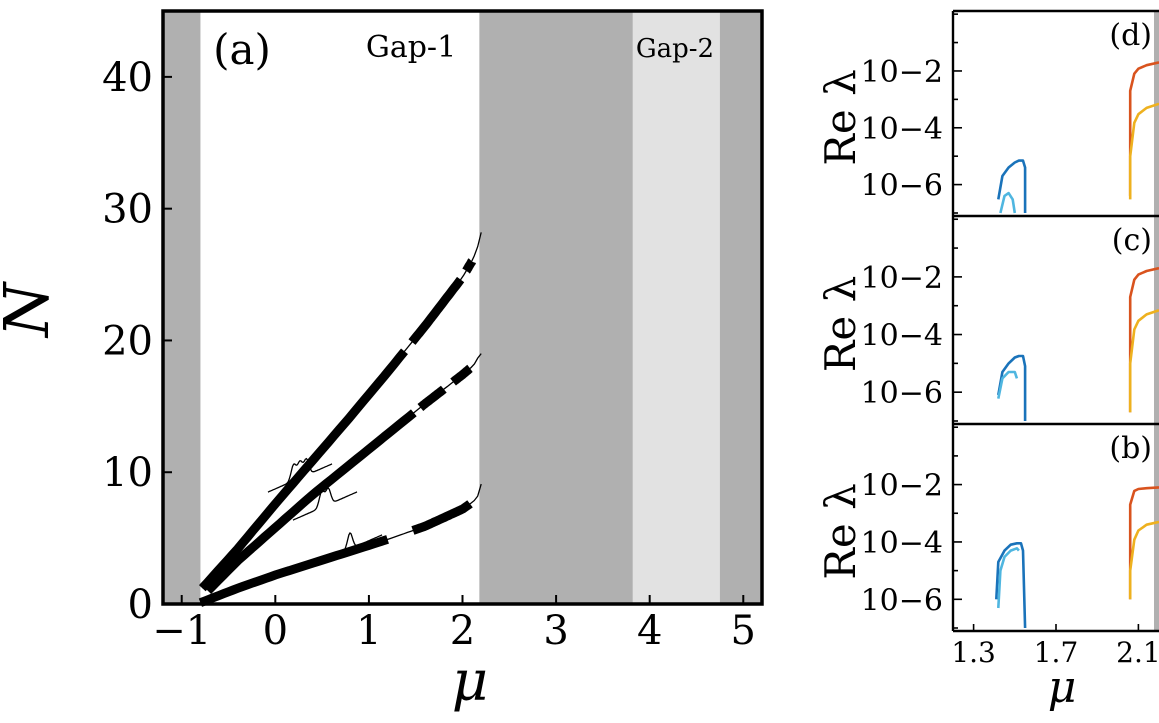 This screenshot has height=723, width=1159. What do you see at coordinates (555, 631) in the screenshot?
I see `x-tick-label: 3` at bounding box center [555, 631].